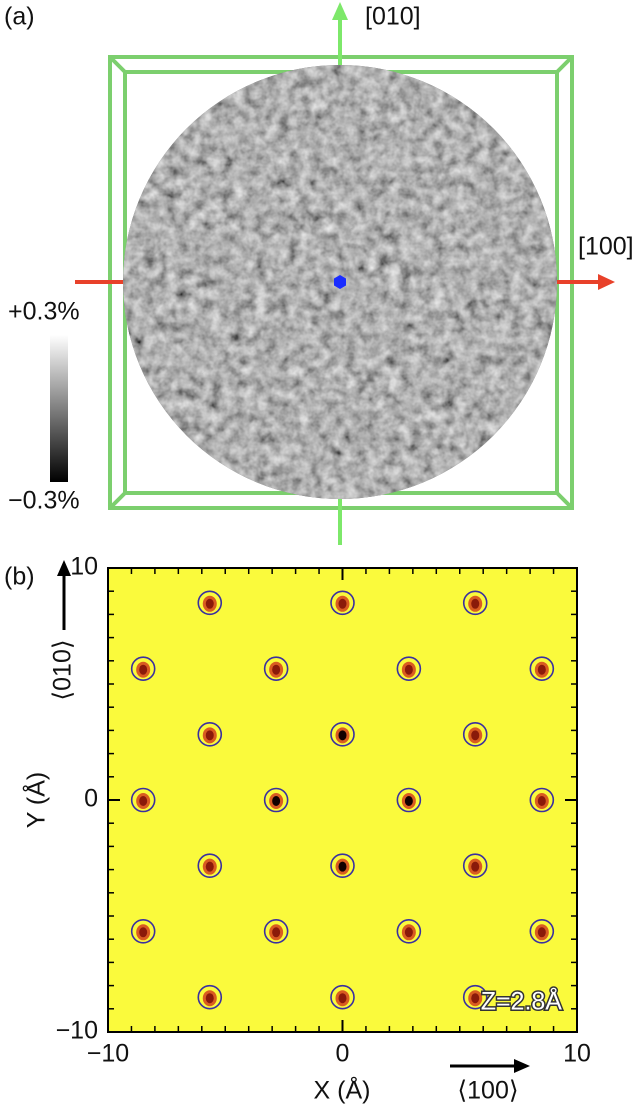 The image size is (640, 1112). What do you see at coordinates (19, 17) in the screenshot?
I see `panel-label: (a)` at bounding box center [19, 17].